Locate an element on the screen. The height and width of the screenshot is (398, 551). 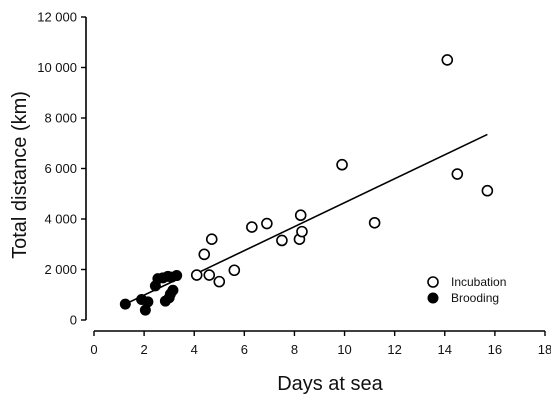
y-axis: 0 2 000 4 000 6 000 8 000 10 000 12 000 is located at coordinates (62, 169).